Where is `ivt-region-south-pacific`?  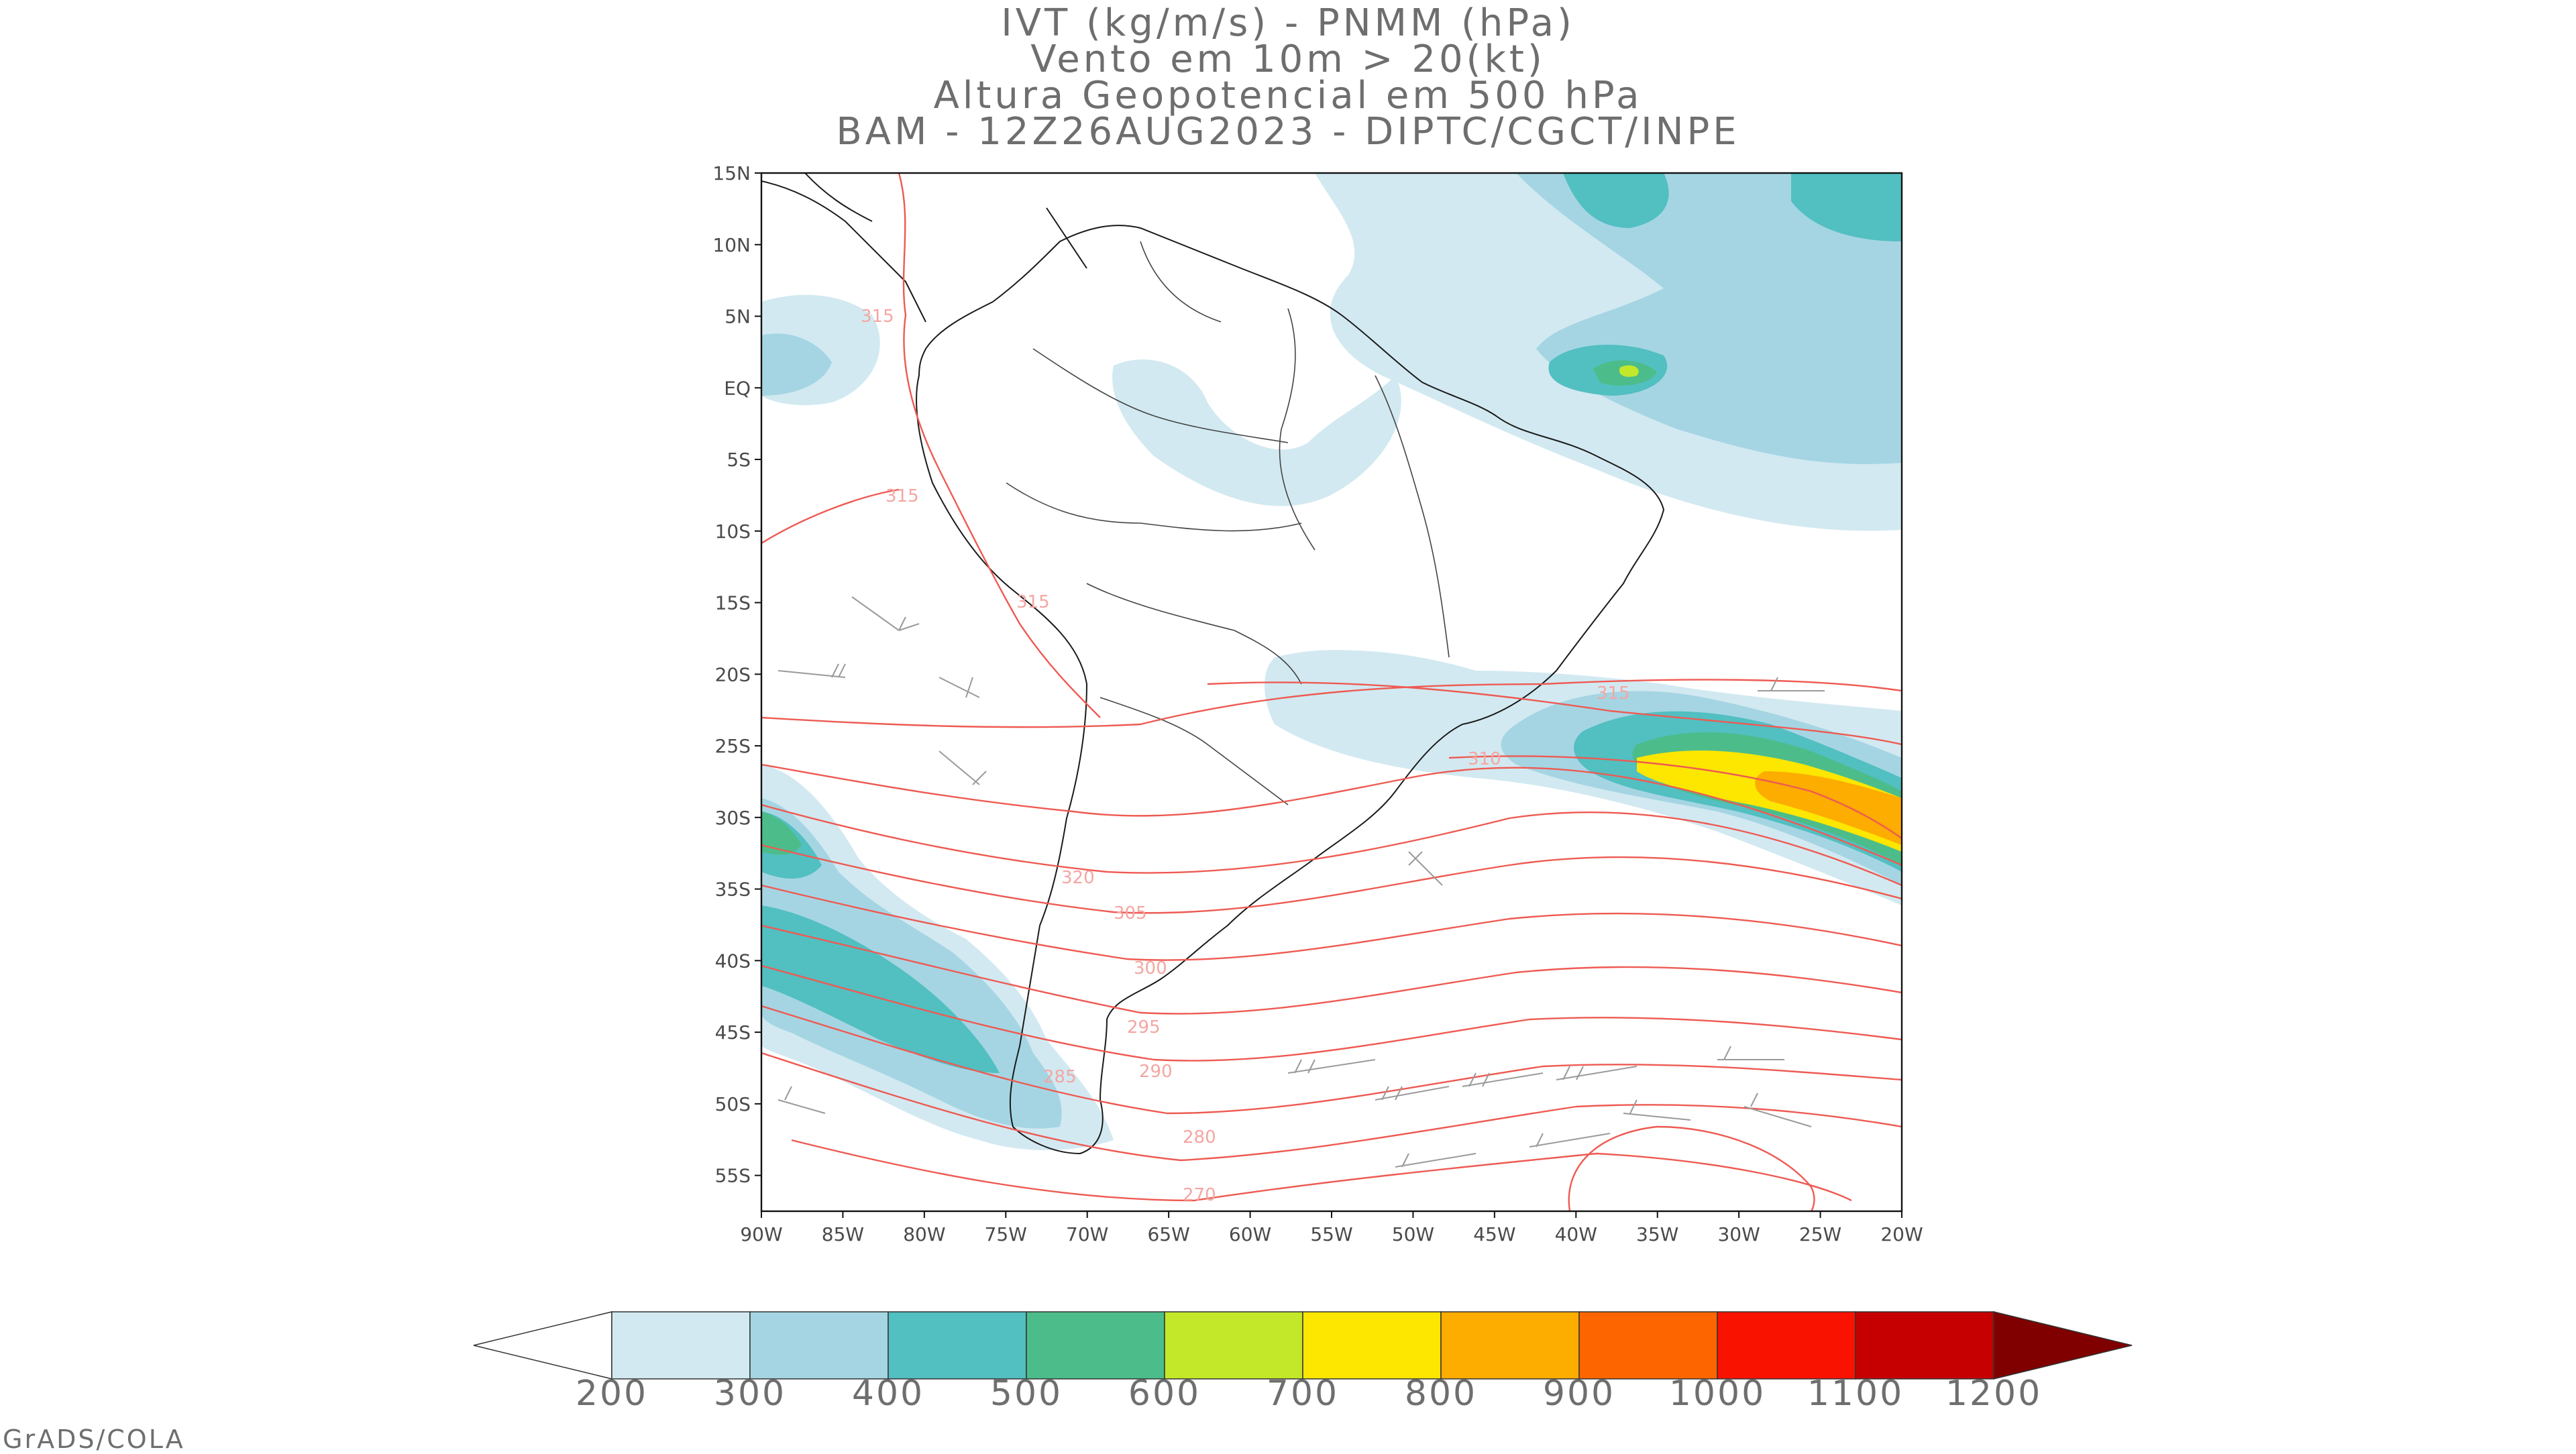
ivt-region-south-pacific is located at coordinates (911, 963).